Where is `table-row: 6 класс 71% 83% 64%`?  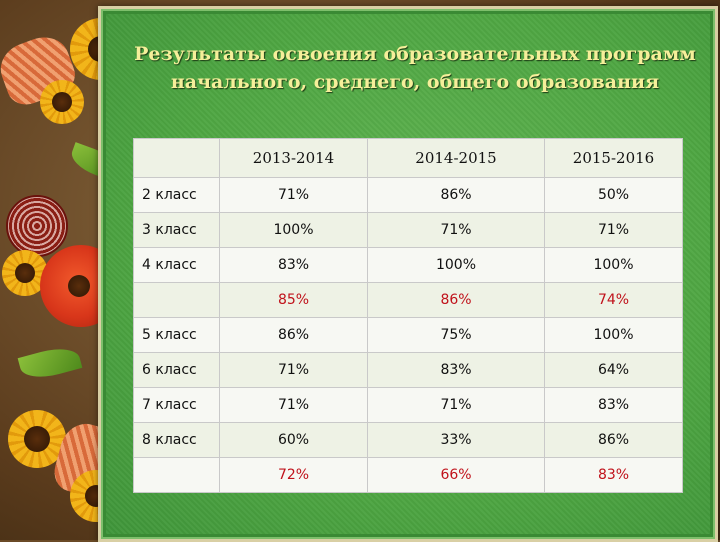
table-row: 6 класс 71% 83% 64% is located at coordinates (408, 370).